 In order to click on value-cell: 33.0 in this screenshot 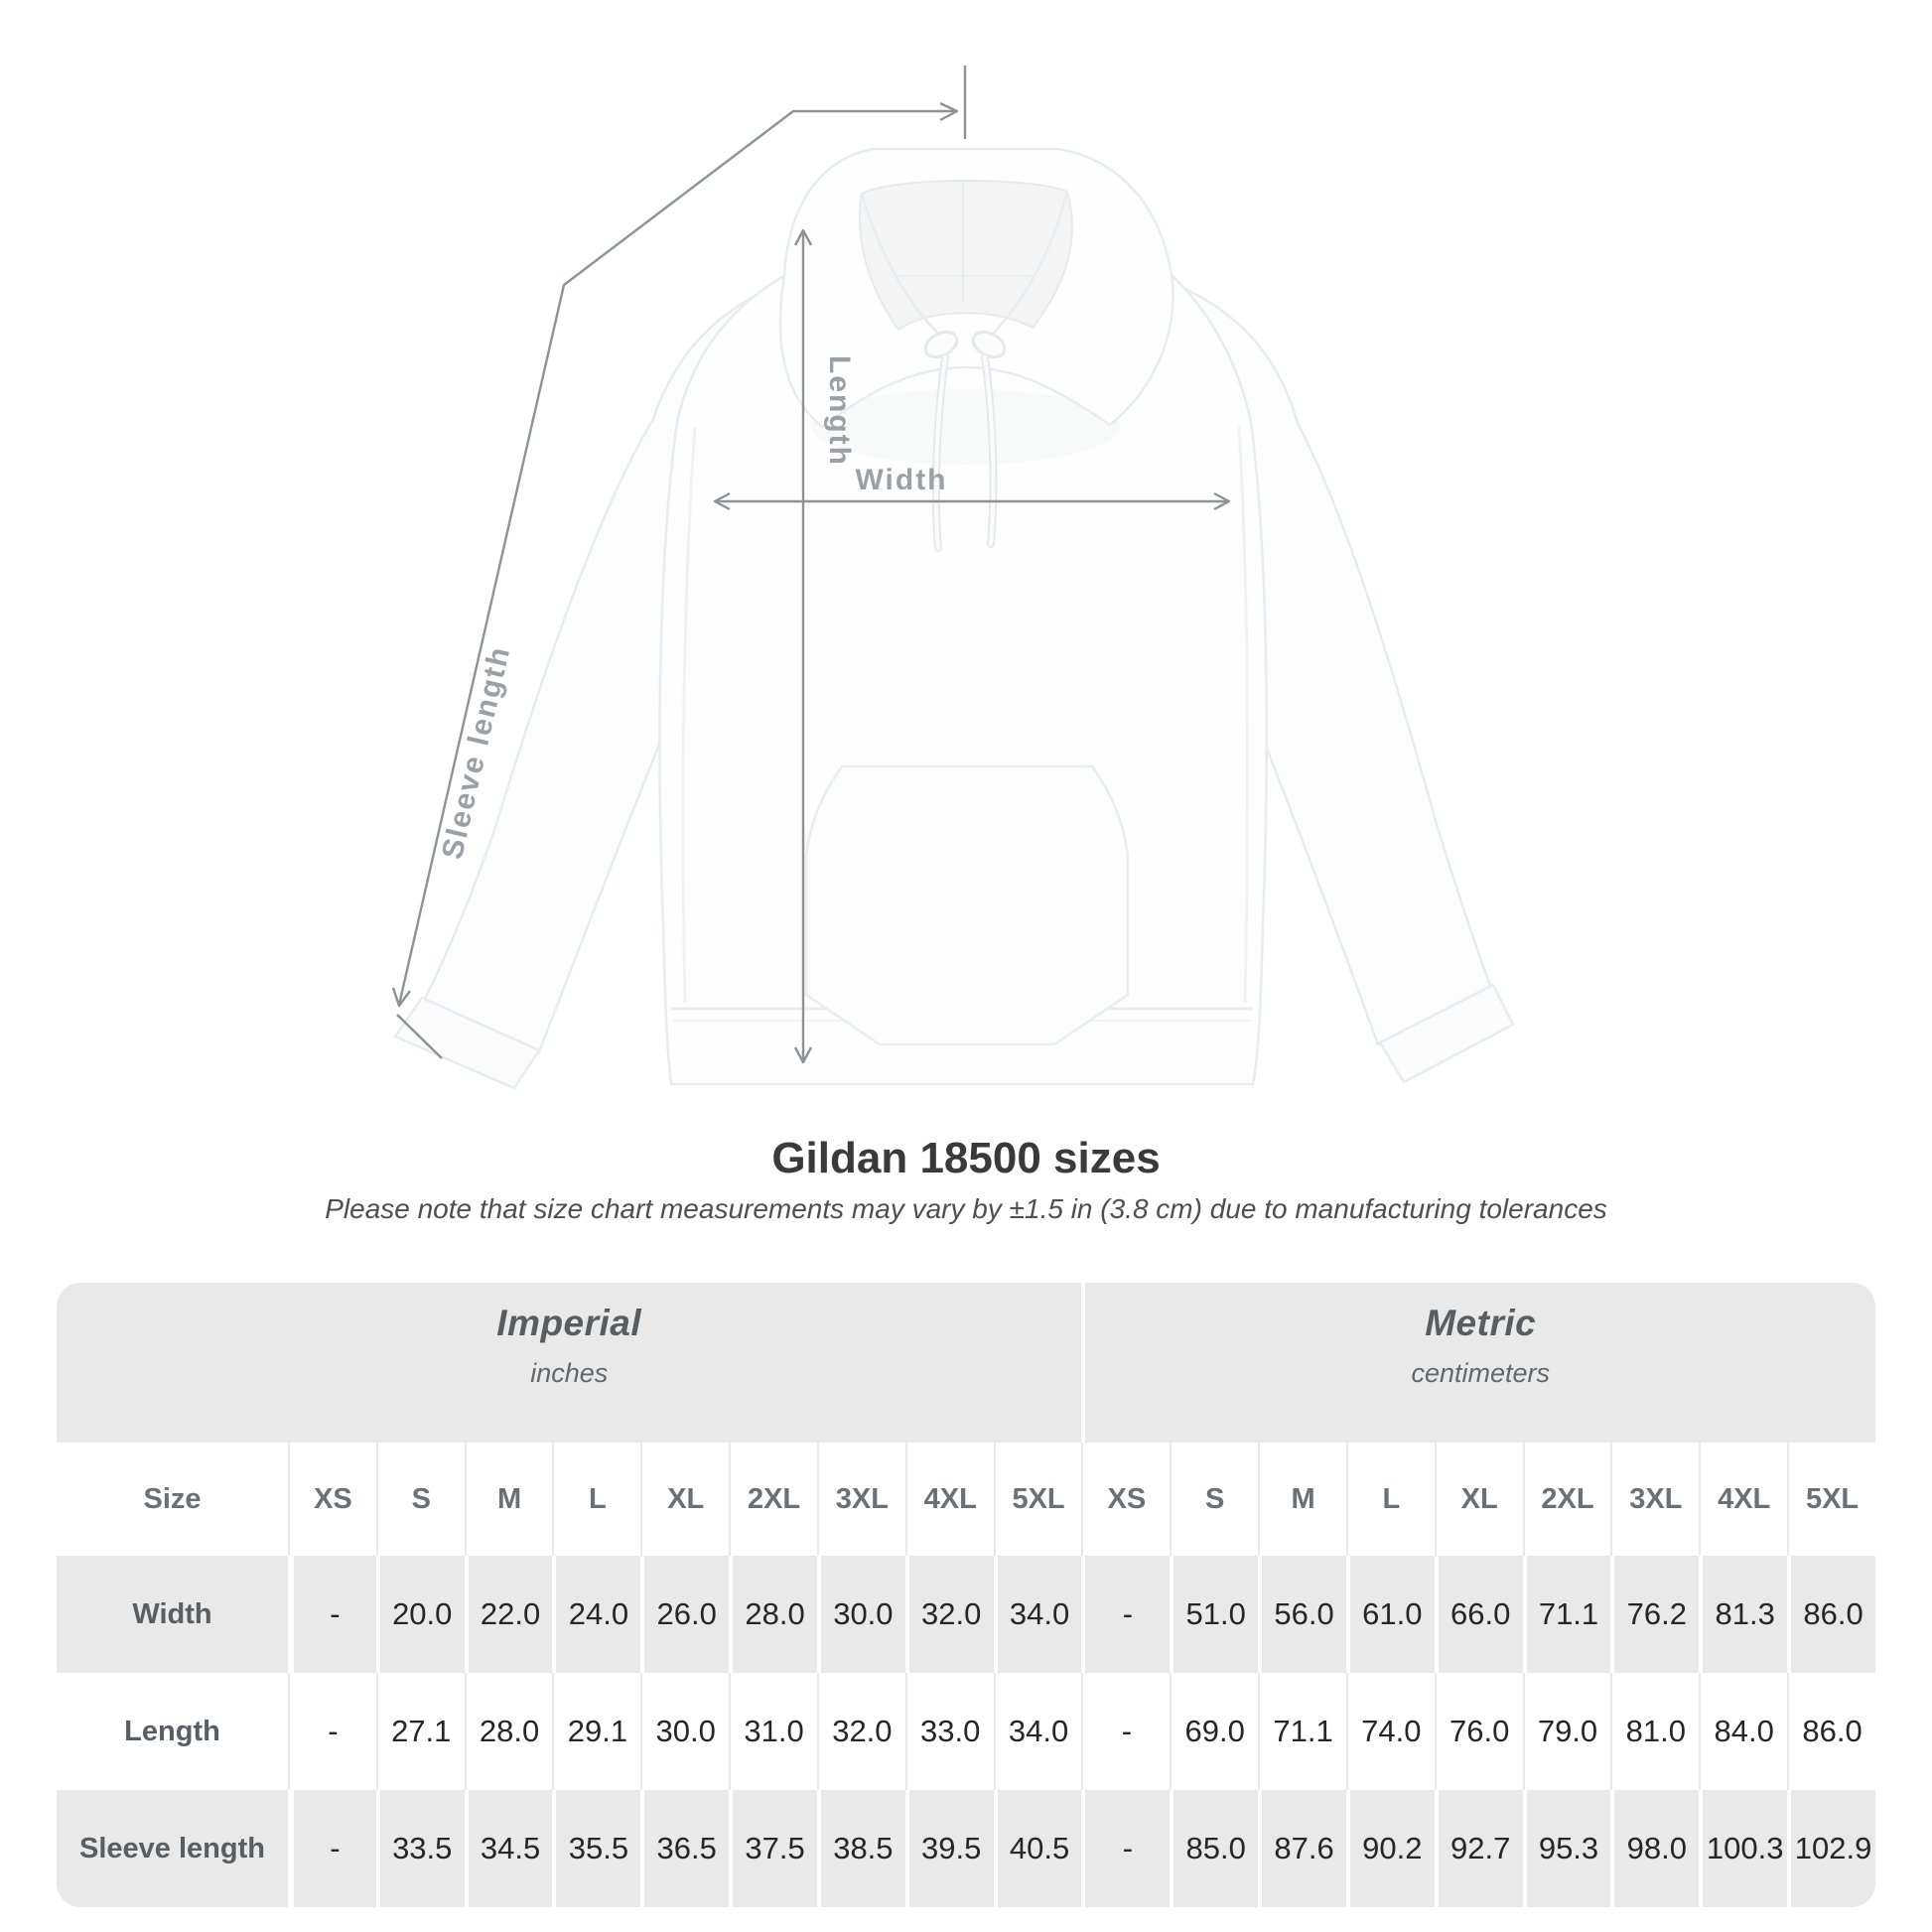, I will do `click(949, 1732)`.